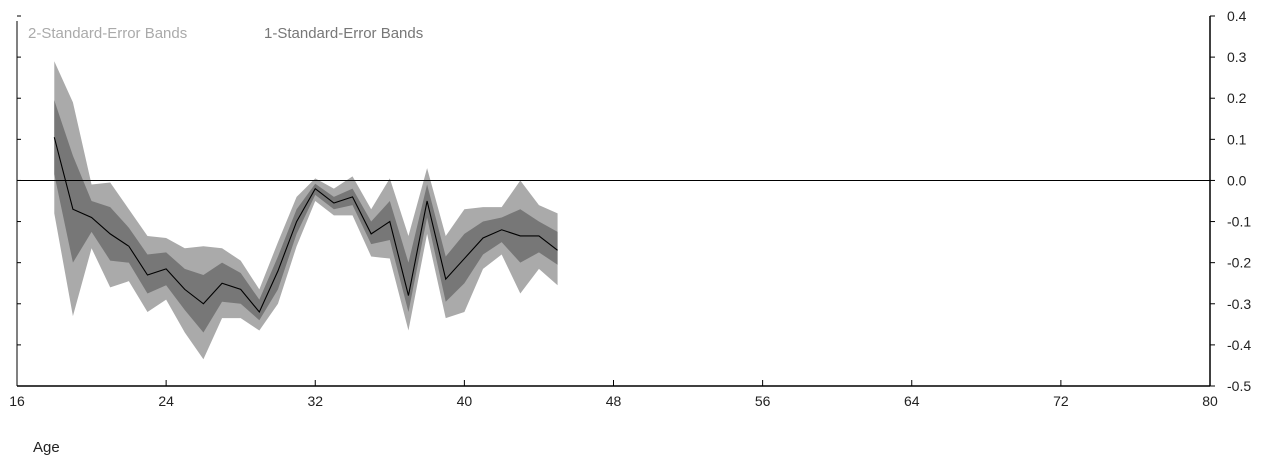 This screenshot has width=1270, height=464. What do you see at coordinates (763, 401) in the screenshot?
I see `x-tick-label-56: 56` at bounding box center [763, 401].